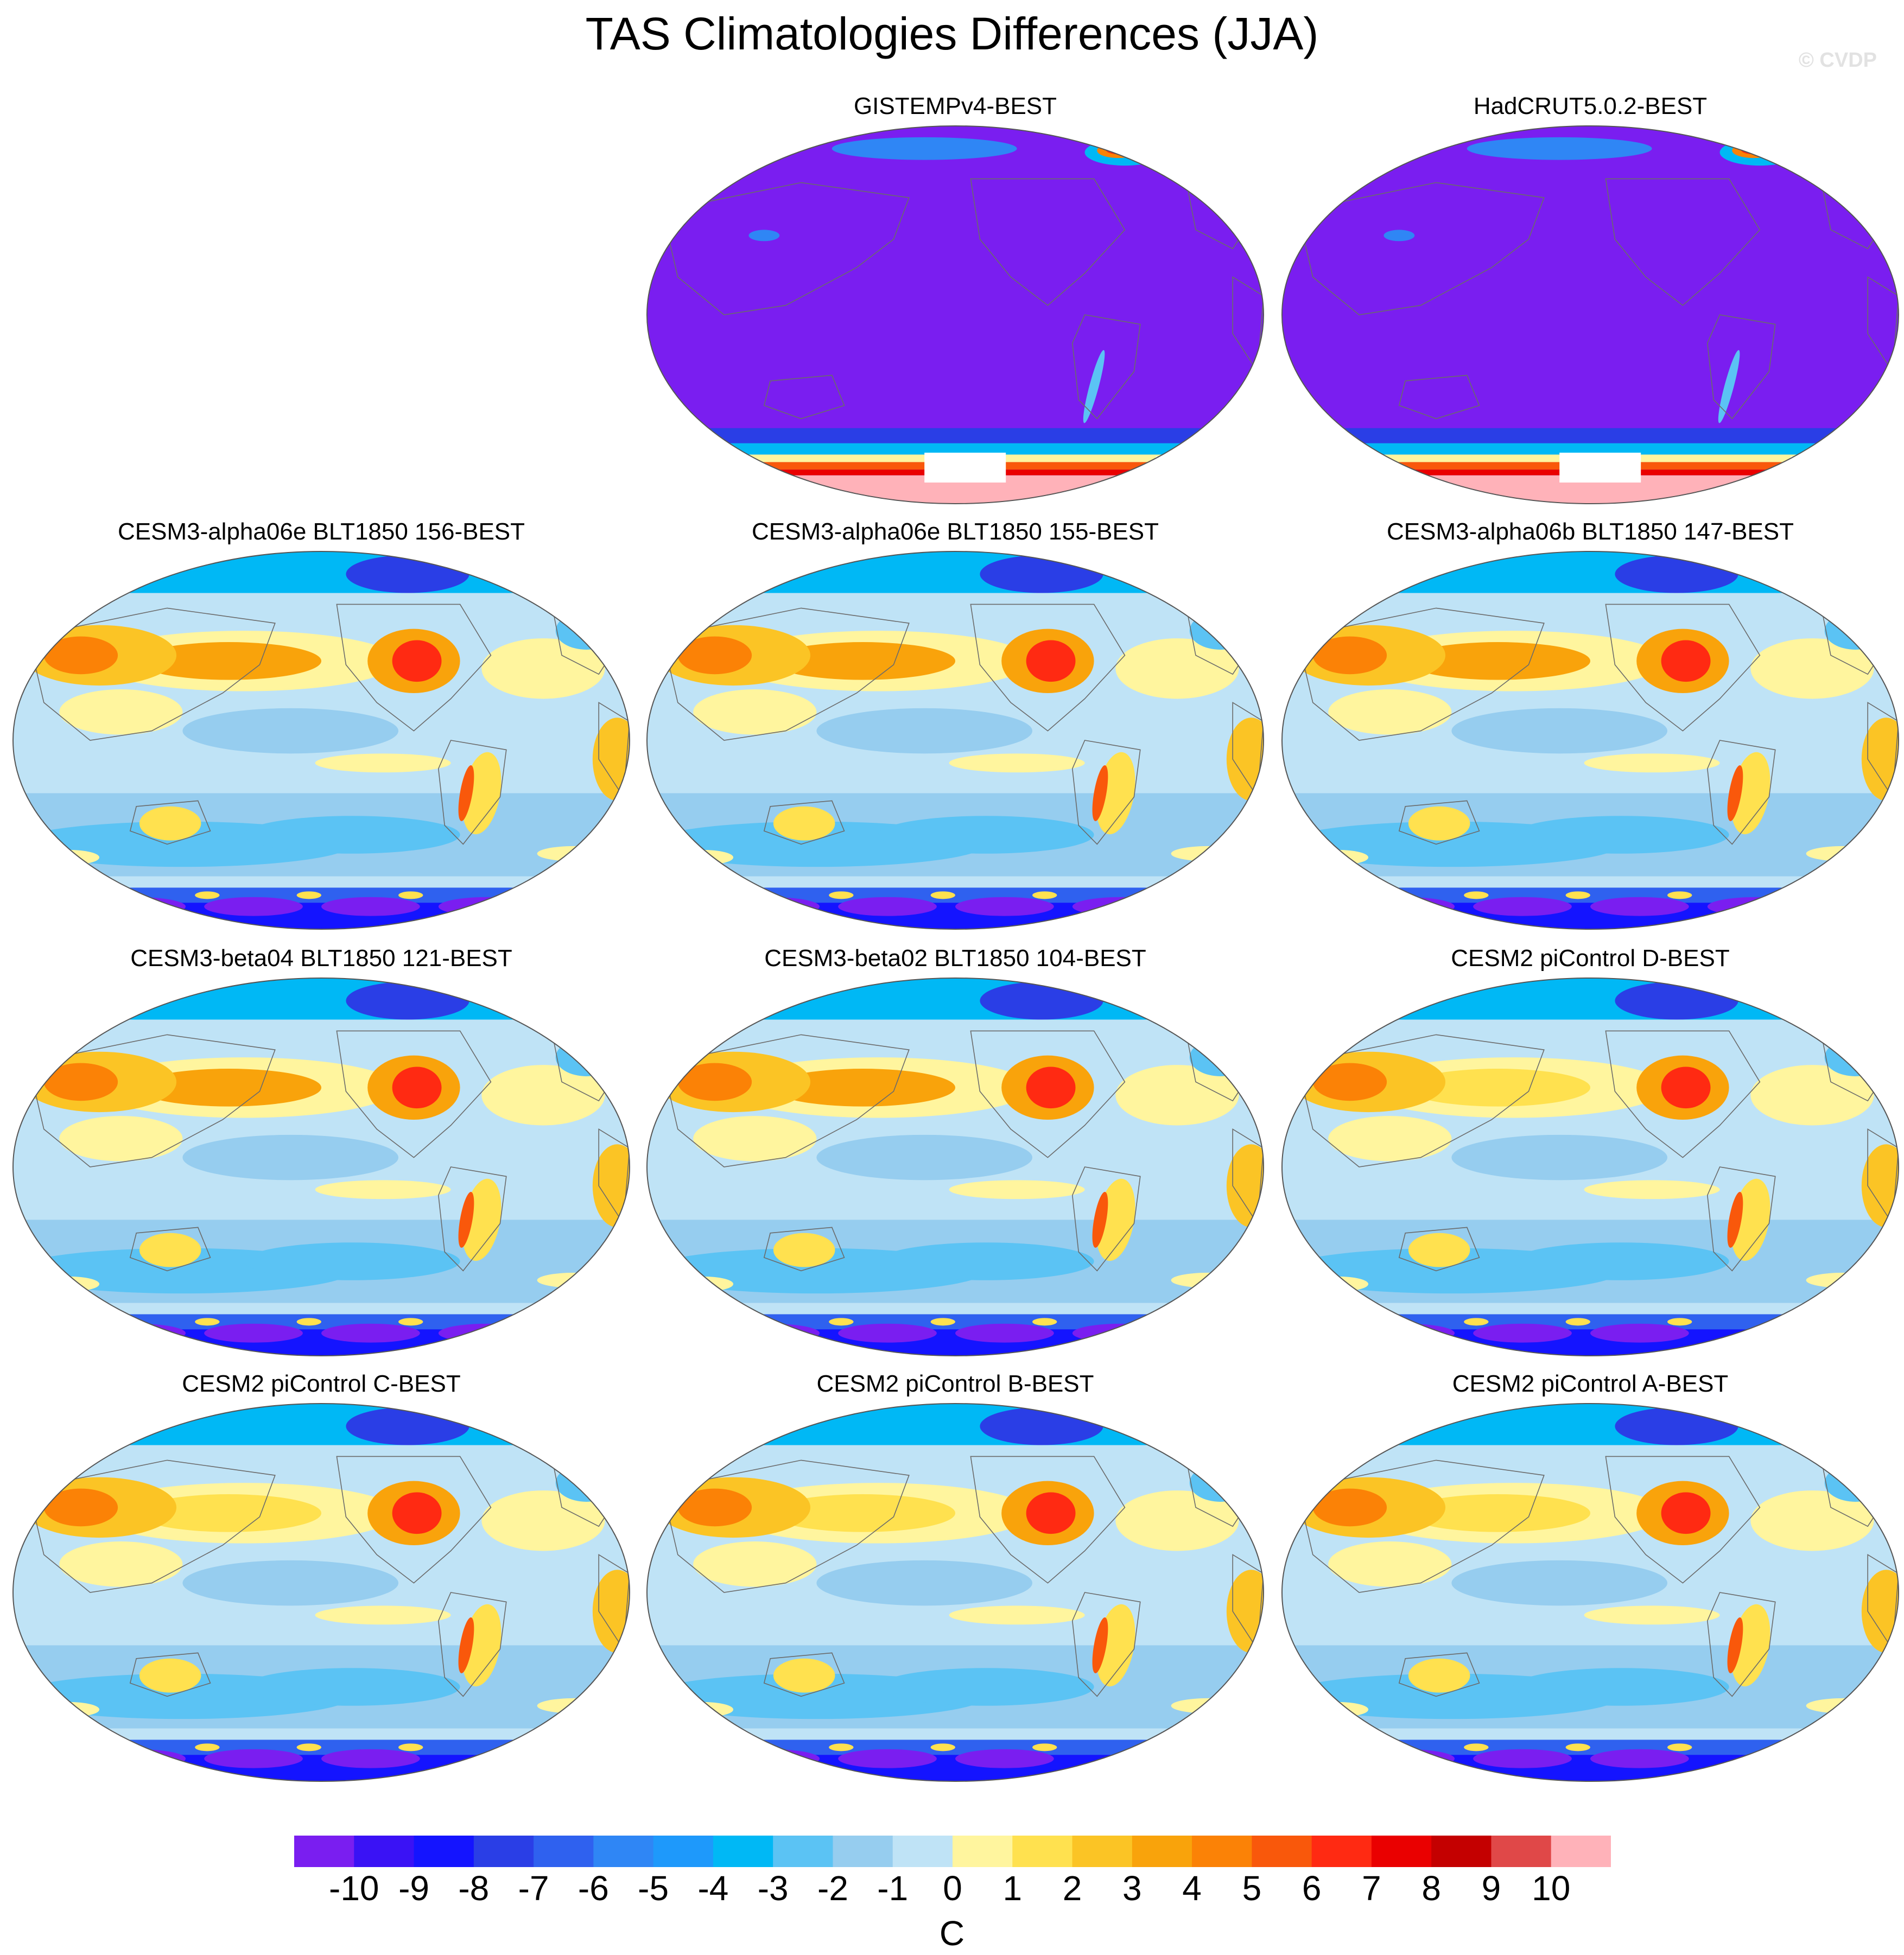 This screenshot has width=1904, height=1955. I want to click on colorbar-tick-label: 7, so click(1371, 1888).